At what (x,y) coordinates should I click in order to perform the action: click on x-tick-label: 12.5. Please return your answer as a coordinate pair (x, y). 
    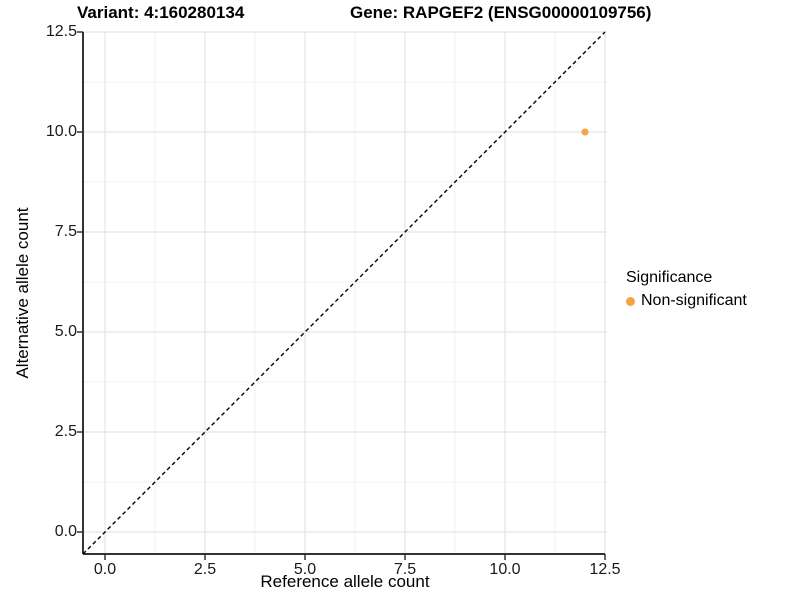
    Looking at the image, I should click on (605, 569).